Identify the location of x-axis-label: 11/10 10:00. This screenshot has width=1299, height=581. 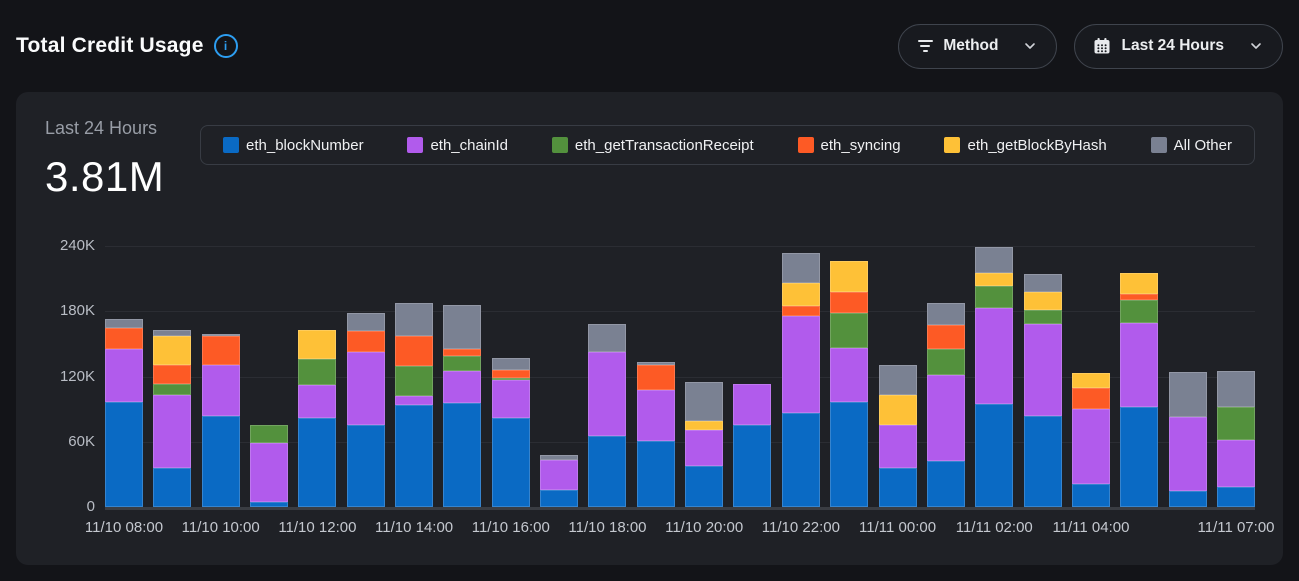
(220, 527).